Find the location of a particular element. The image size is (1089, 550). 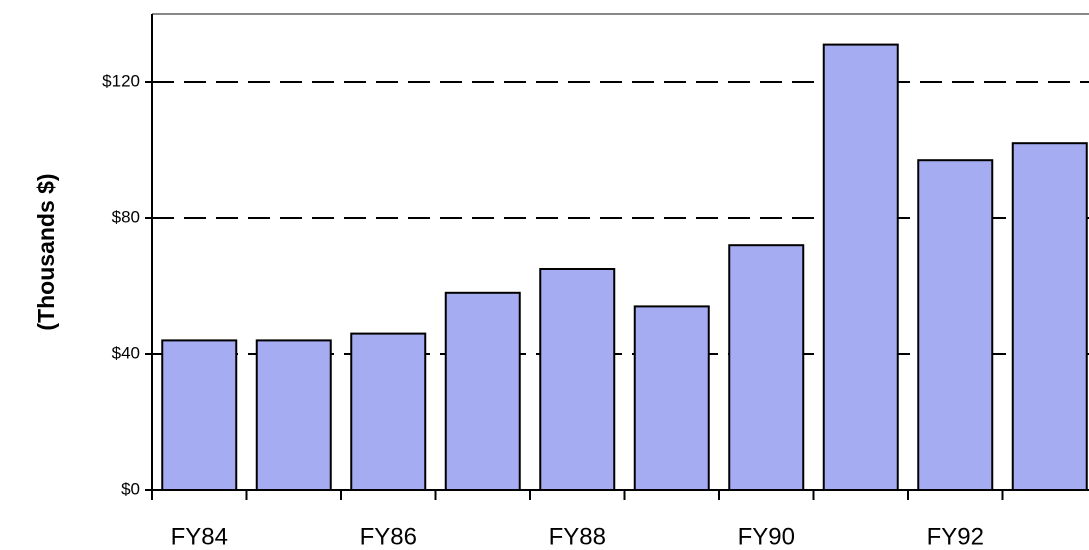

x-tick-label: FY92 is located at coordinates (955, 536).